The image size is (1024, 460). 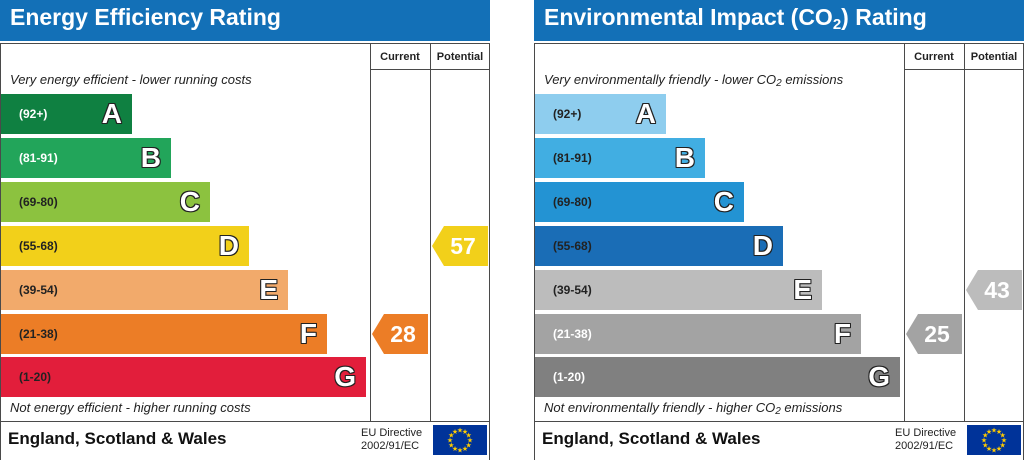 What do you see at coordinates (762, 245) in the screenshot?
I see `environment-band-letter: D` at bounding box center [762, 245].